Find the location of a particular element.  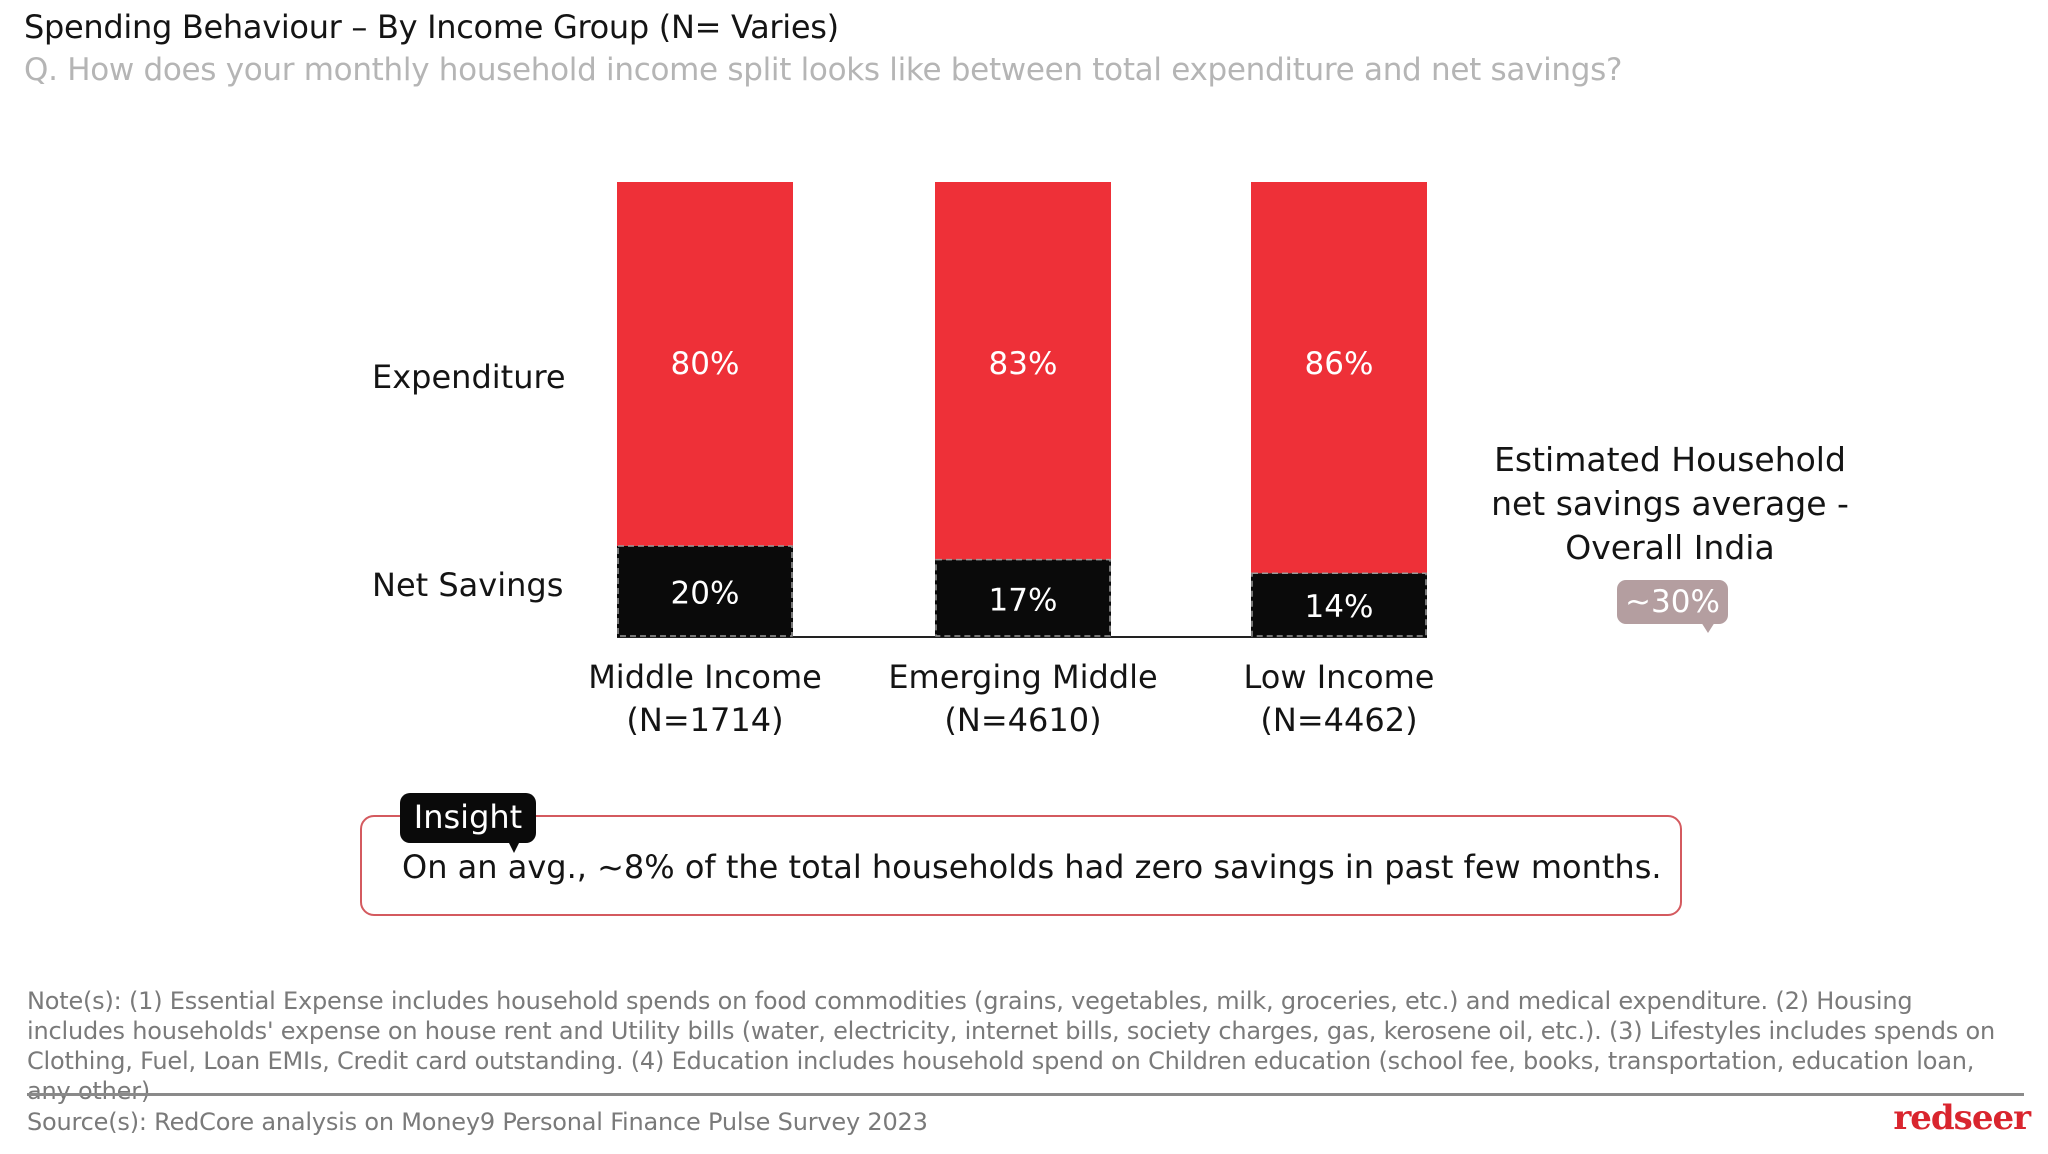

side-note-line: Overall India is located at coordinates (1670, 547).